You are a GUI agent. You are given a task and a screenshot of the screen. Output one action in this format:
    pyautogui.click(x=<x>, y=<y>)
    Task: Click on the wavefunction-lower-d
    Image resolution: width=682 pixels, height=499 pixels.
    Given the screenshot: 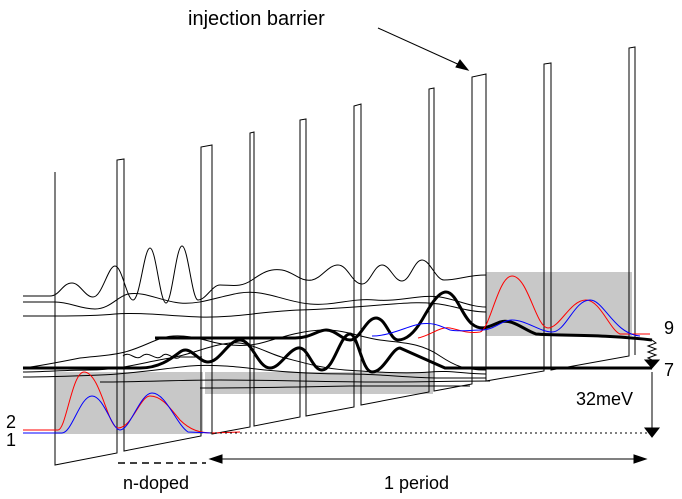 What is the action you would take?
    pyautogui.click(x=295, y=381)
    